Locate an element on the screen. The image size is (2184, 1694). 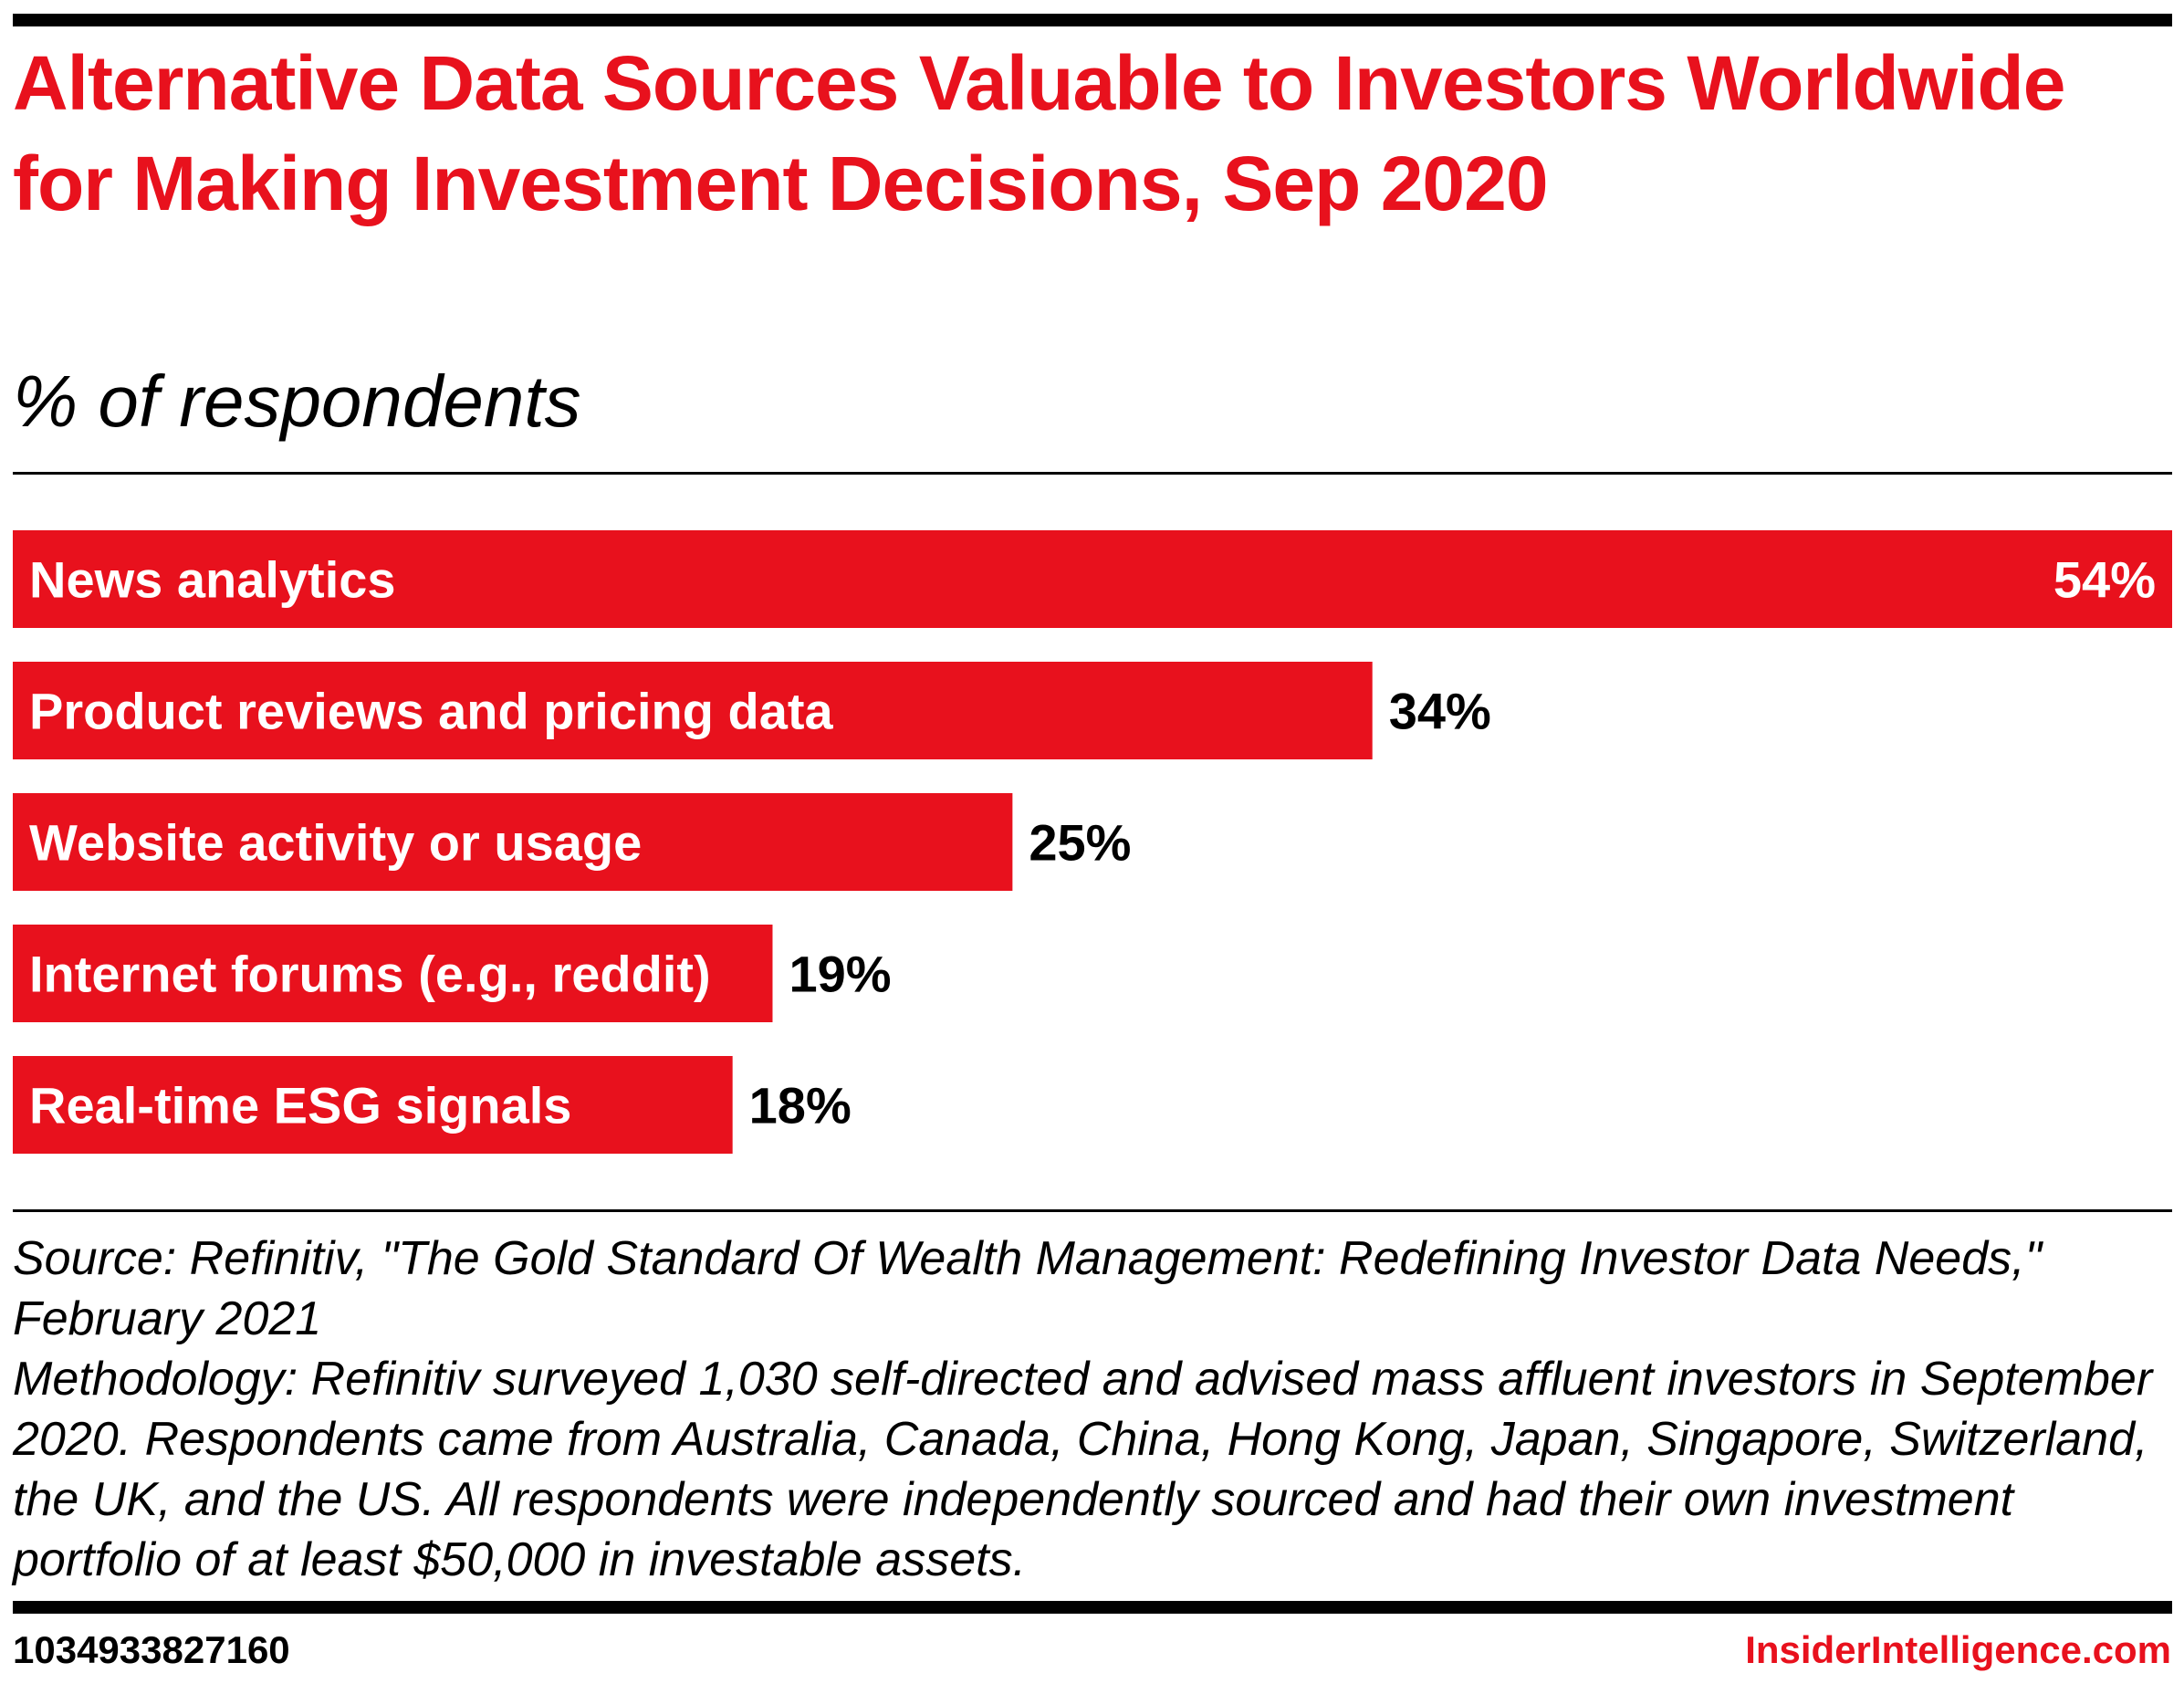
category-label-1: Product reviews and pricing data is located at coordinates (432, 712).